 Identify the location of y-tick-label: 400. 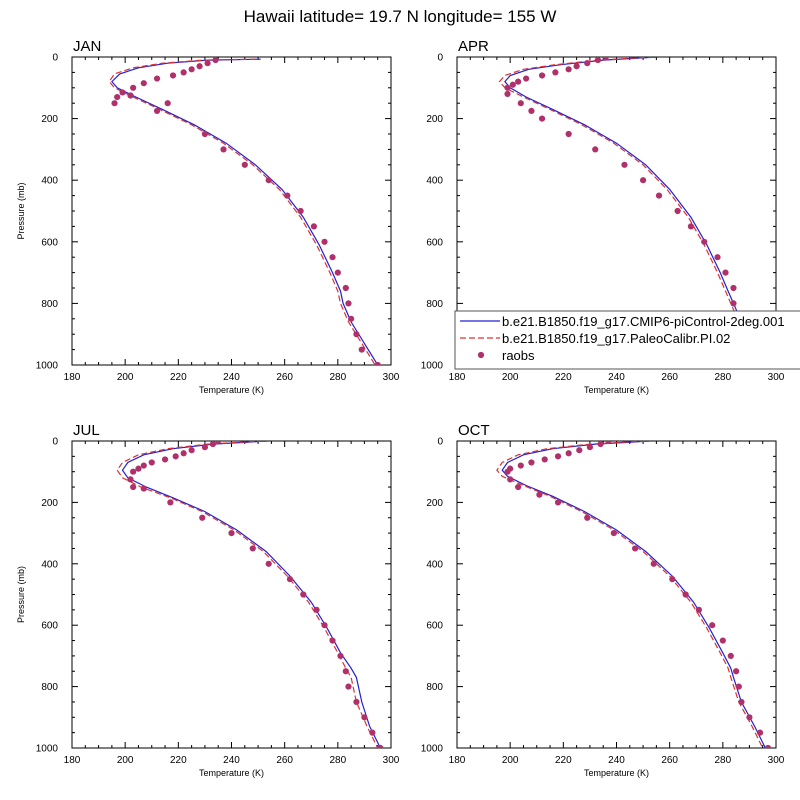
(49, 564).